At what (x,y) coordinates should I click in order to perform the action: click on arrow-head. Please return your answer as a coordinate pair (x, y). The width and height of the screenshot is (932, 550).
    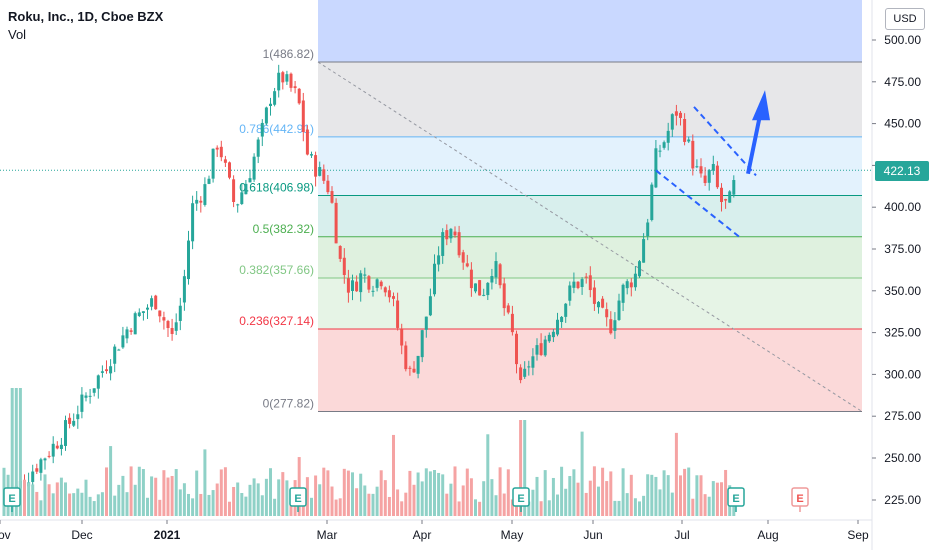
    Looking at the image, I should click on (761, 105).